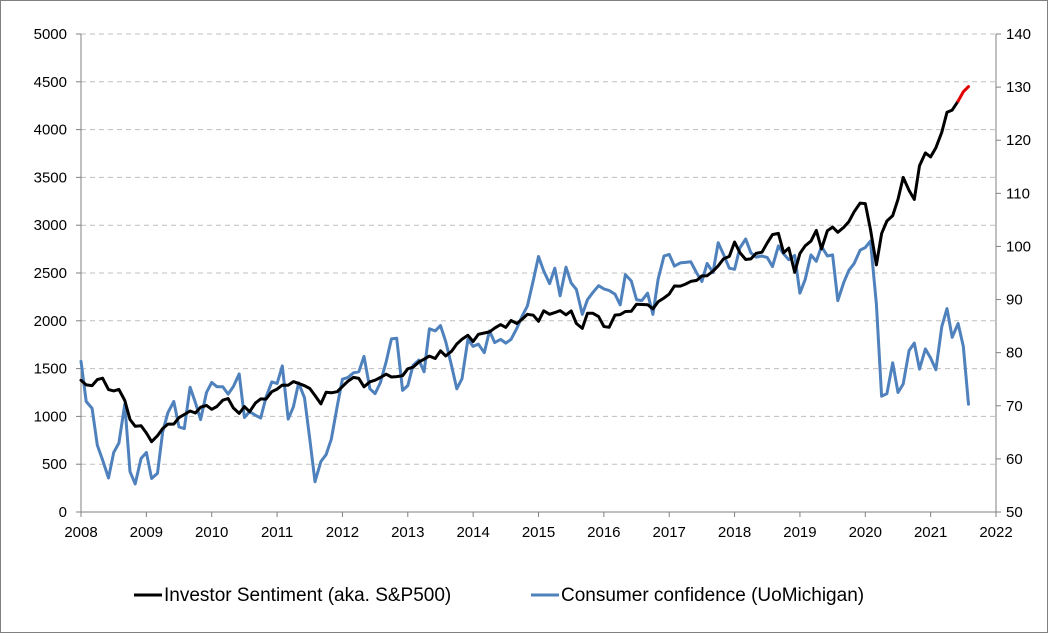 The height and width of the screenshot is (637, 1048). I want to click on legend-sp500-label: Investor Sentiment (aka. S&P500), so click(307, 595).